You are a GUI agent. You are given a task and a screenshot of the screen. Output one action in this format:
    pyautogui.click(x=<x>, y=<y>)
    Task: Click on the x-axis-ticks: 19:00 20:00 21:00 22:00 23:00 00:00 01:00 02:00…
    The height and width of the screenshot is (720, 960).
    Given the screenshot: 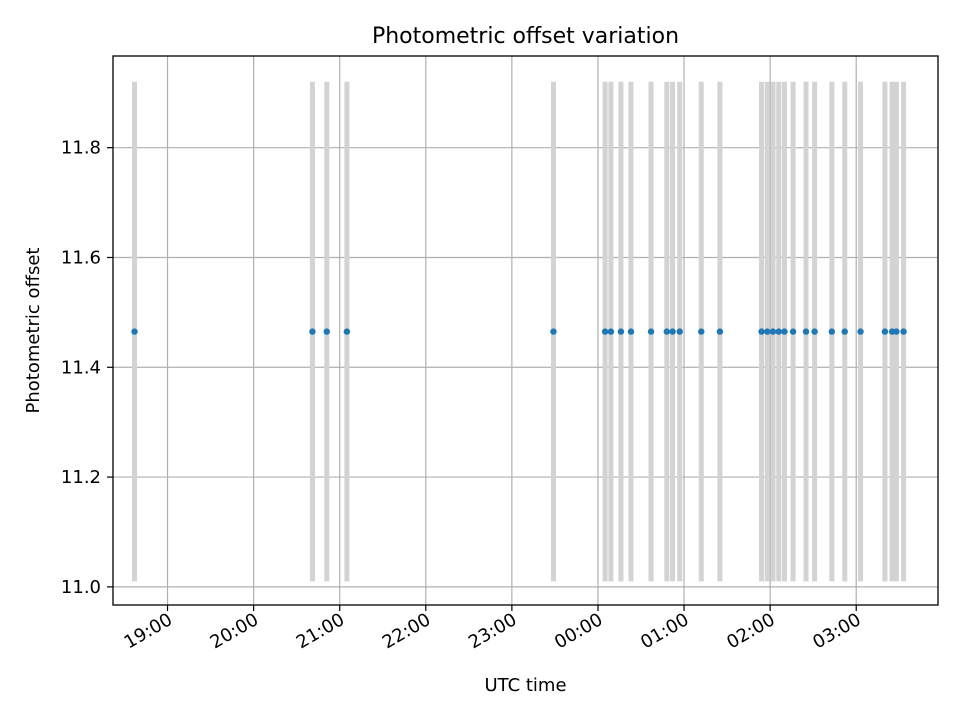 What is the action you would take?
    pyautogui.click(x=493, y=629)
    